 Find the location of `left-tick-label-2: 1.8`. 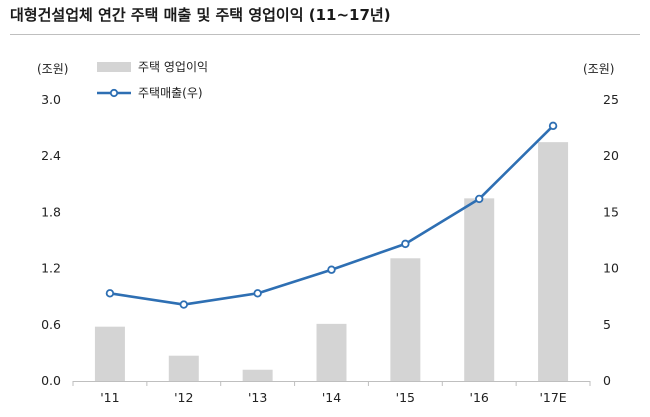

left-tick-label-2: 1.8 is located at coordinates (51, 211).